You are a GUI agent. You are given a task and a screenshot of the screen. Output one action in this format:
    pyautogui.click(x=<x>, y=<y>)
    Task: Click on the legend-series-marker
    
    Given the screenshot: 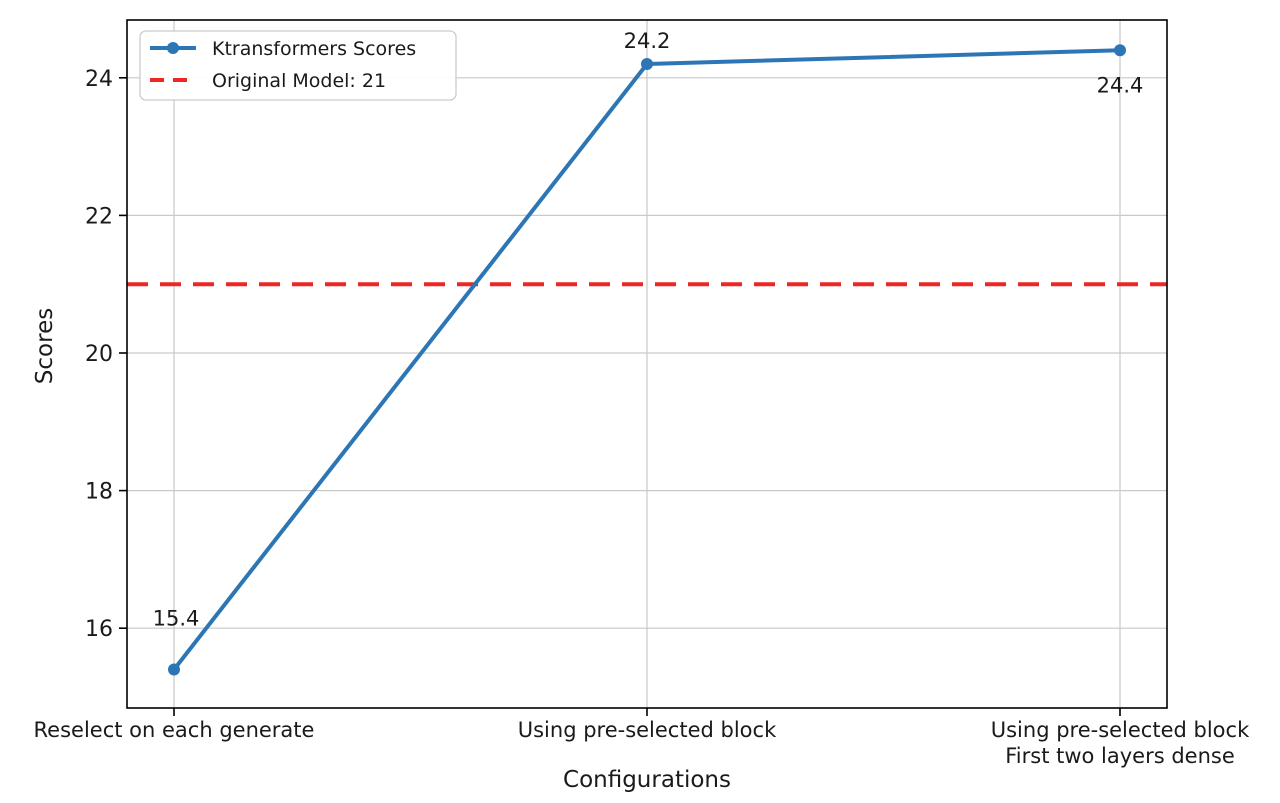 What is the action you would take?
    pyautogui.click(x=173, y=48)
    